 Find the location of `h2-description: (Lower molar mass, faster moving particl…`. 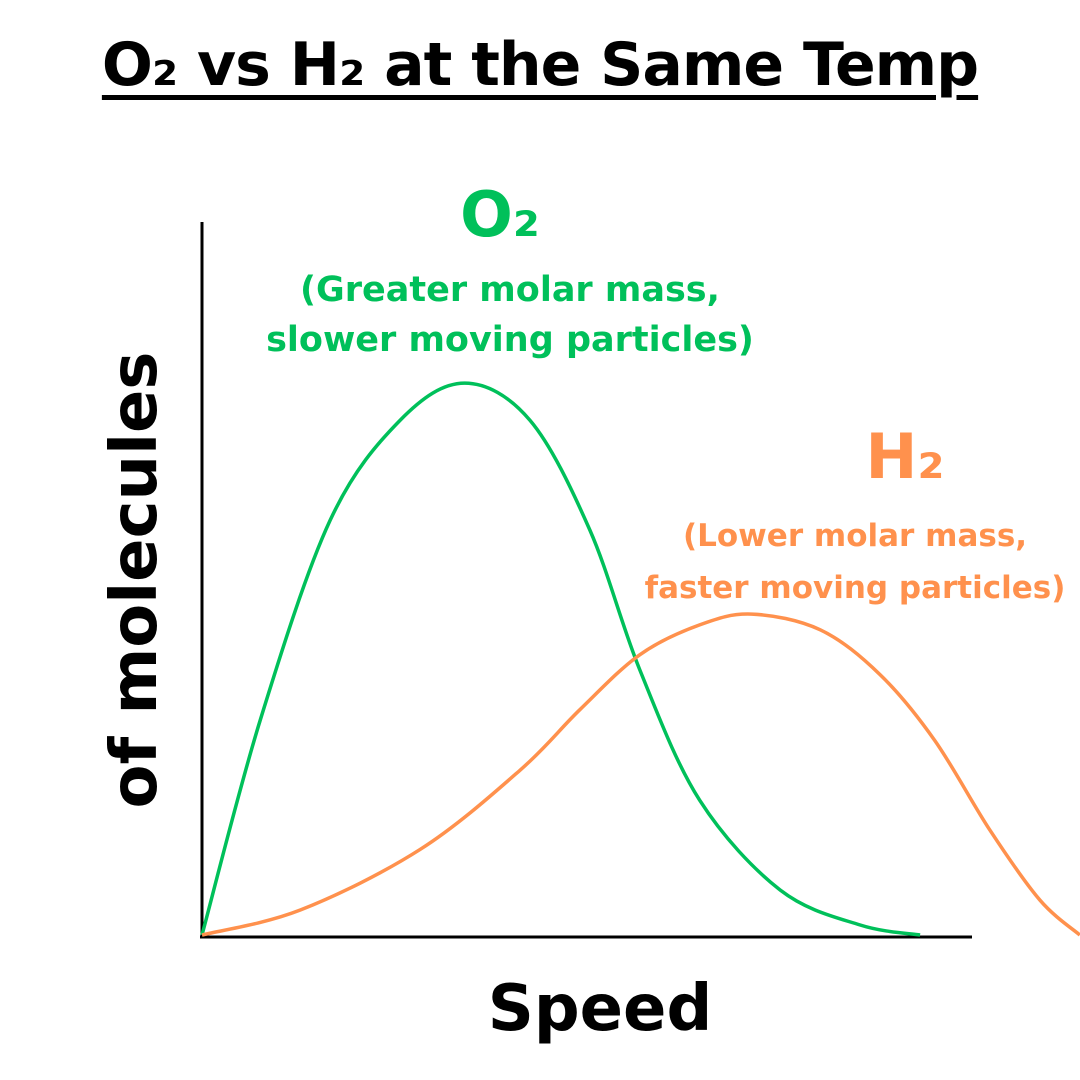

h2-description: (Lower molar mass, faster moving particl… is located at coordinates (855, 562).